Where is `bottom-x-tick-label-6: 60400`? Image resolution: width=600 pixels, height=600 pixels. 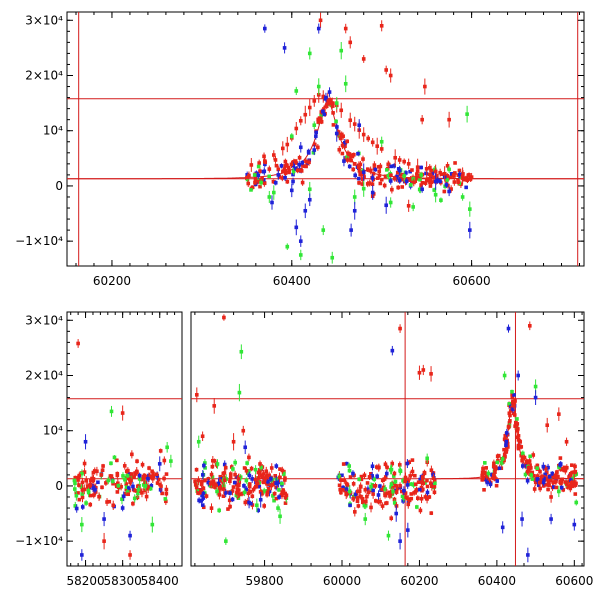 bottom-x-tick-label-6: 60400 is located at coordinates (497, 581).